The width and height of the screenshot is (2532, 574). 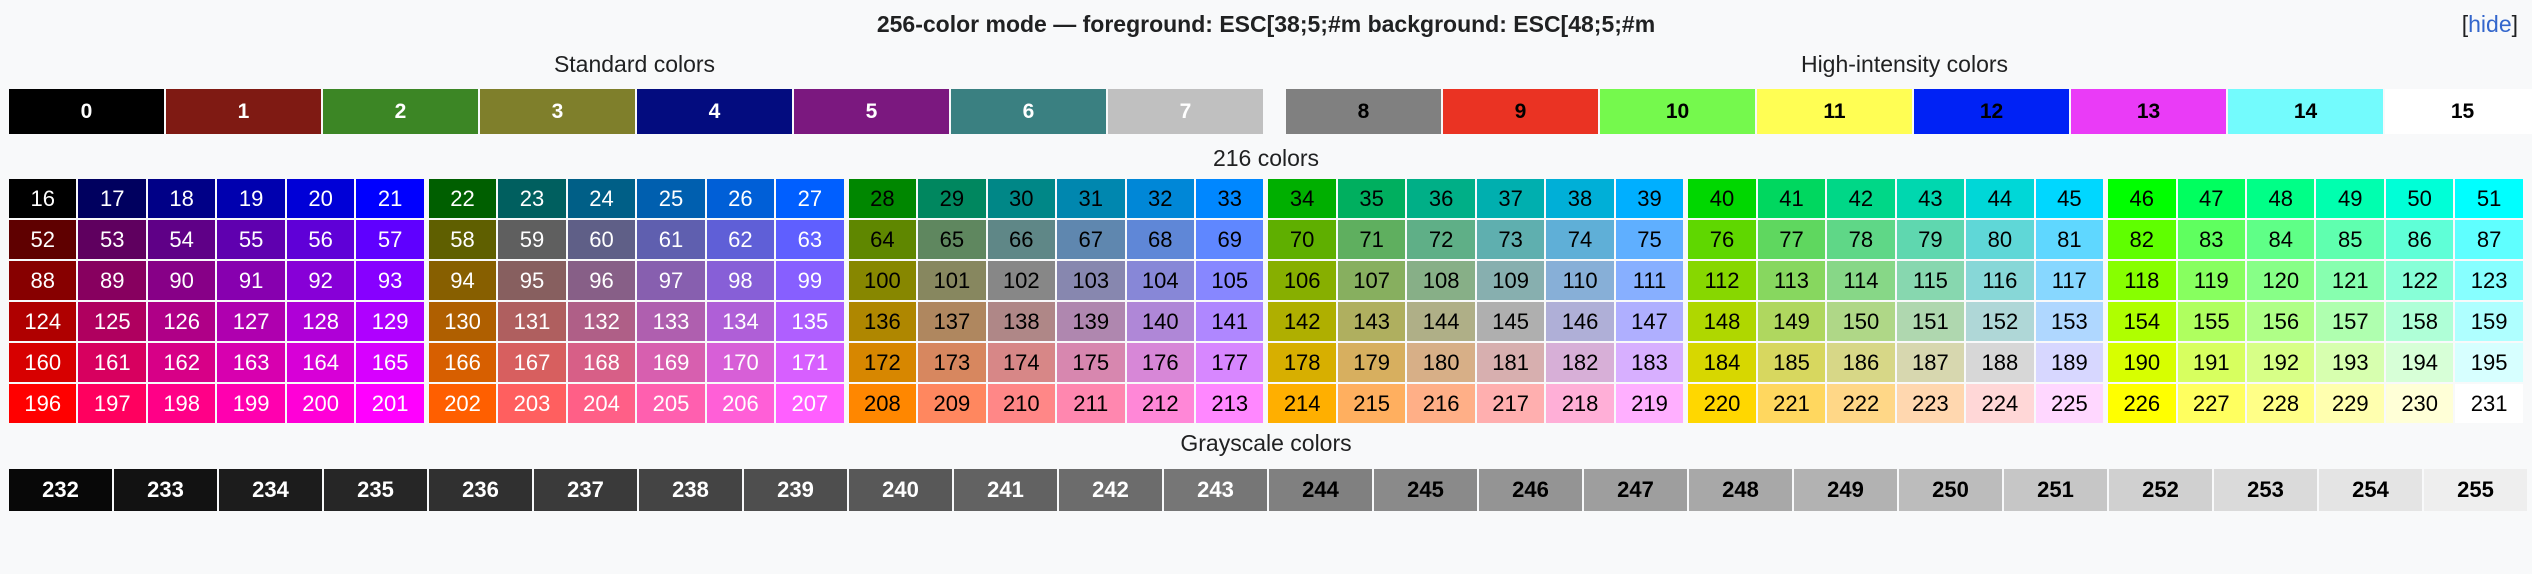 I want to click on color-swatch-1: 1, so click(x=243, y=111).